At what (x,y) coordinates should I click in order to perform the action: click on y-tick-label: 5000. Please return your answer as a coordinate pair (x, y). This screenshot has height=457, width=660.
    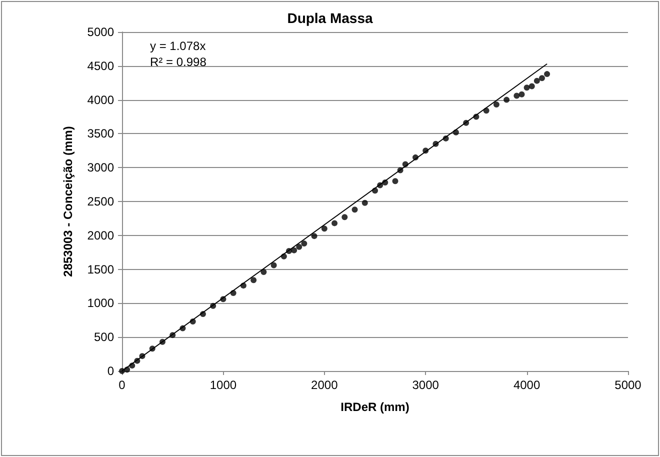
    Looking at the image, I should click on (100, 32).